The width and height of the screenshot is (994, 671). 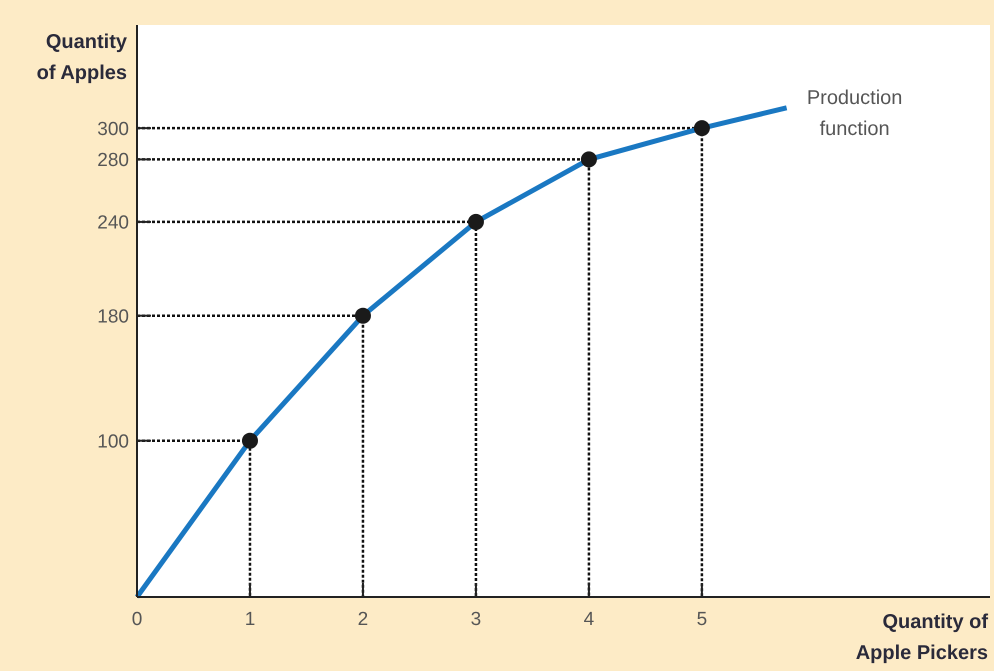 What do you see at coordinates (113, 317) in the screenshot?
I see `y-tick-label: 180` at bounding box center [113, 317].